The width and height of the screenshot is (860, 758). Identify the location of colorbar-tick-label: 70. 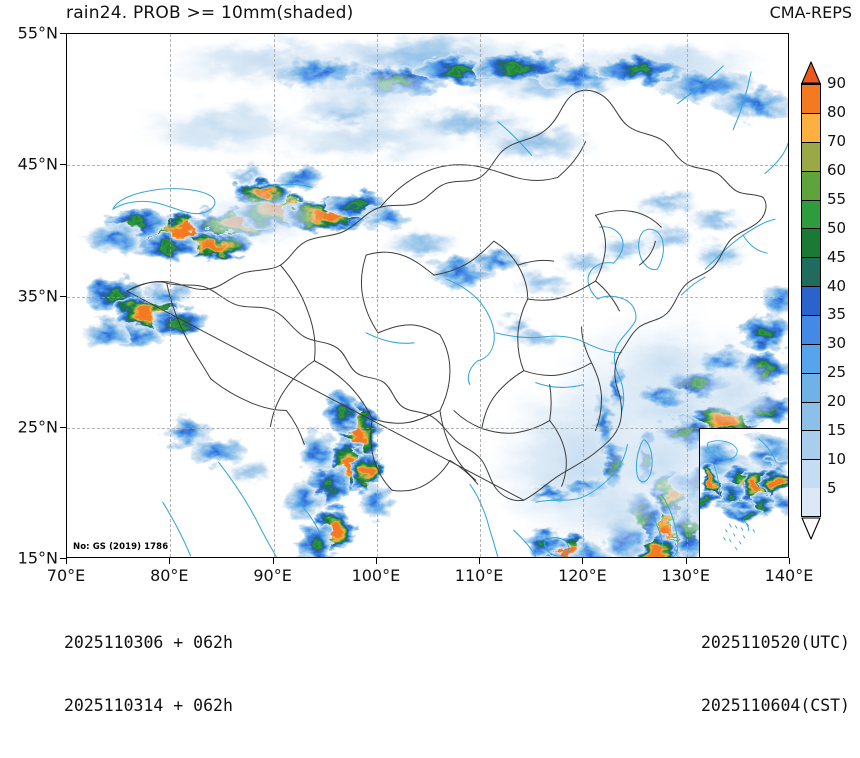
(837, 140).